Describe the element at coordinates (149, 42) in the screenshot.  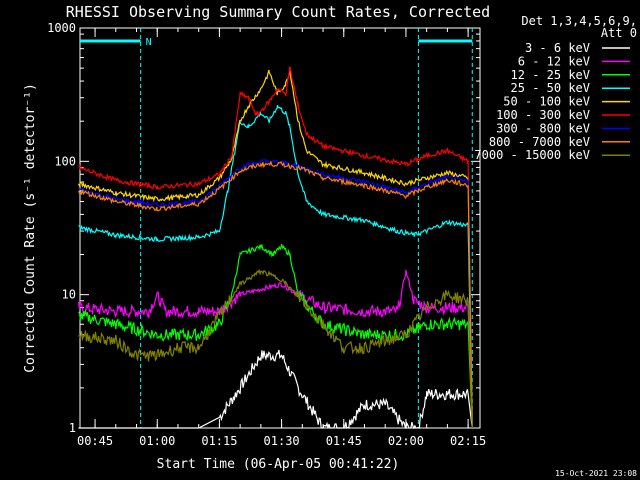
I see `attenuator-flag-label: N` at that location.